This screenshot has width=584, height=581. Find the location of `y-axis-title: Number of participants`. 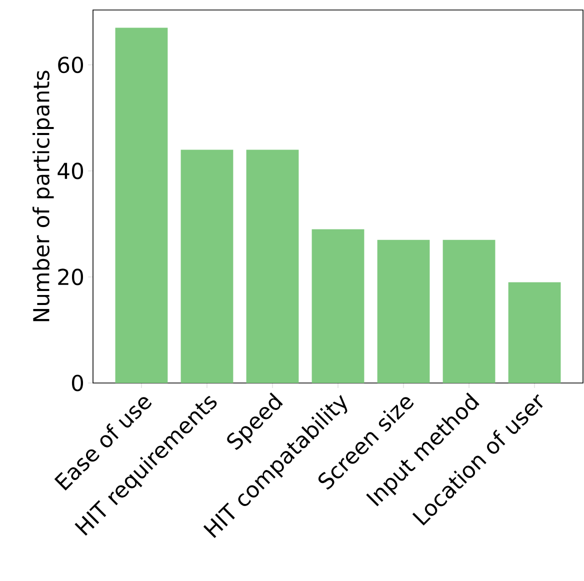

y-axis-title: Number of participants is located at coordinates (43, 196).